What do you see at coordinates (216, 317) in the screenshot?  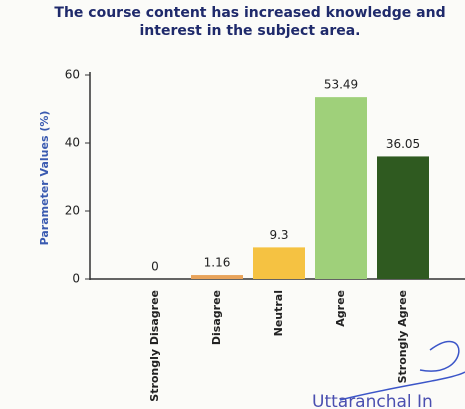 I see `x-tick-label: Disagree` at bounding box center [216, 317].